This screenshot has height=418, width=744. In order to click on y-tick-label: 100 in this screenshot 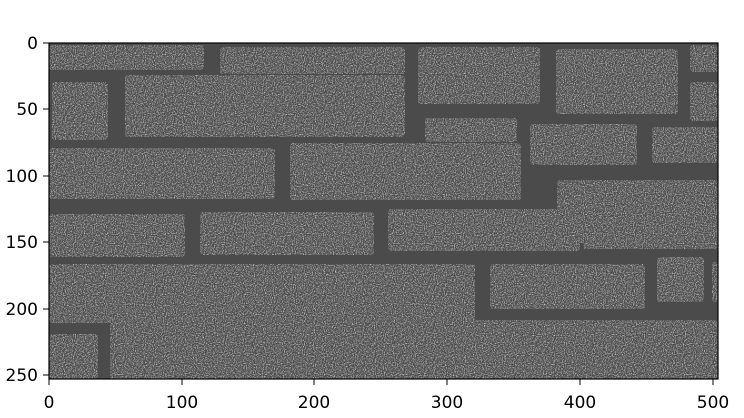, I will do `click(22, 177)`.